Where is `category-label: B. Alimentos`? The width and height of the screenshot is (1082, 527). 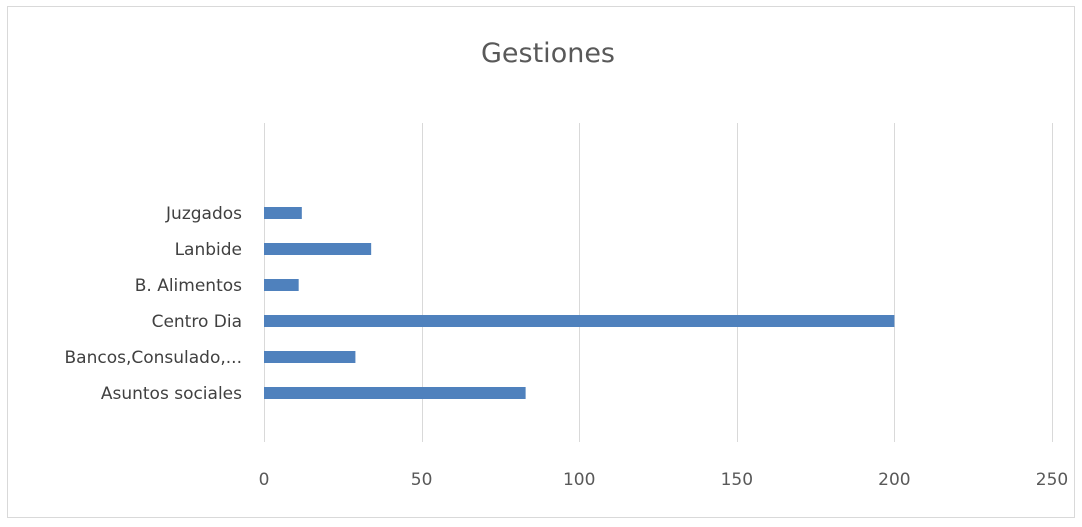
category-label: B. Alimentos is located at coordinates (188, 286).